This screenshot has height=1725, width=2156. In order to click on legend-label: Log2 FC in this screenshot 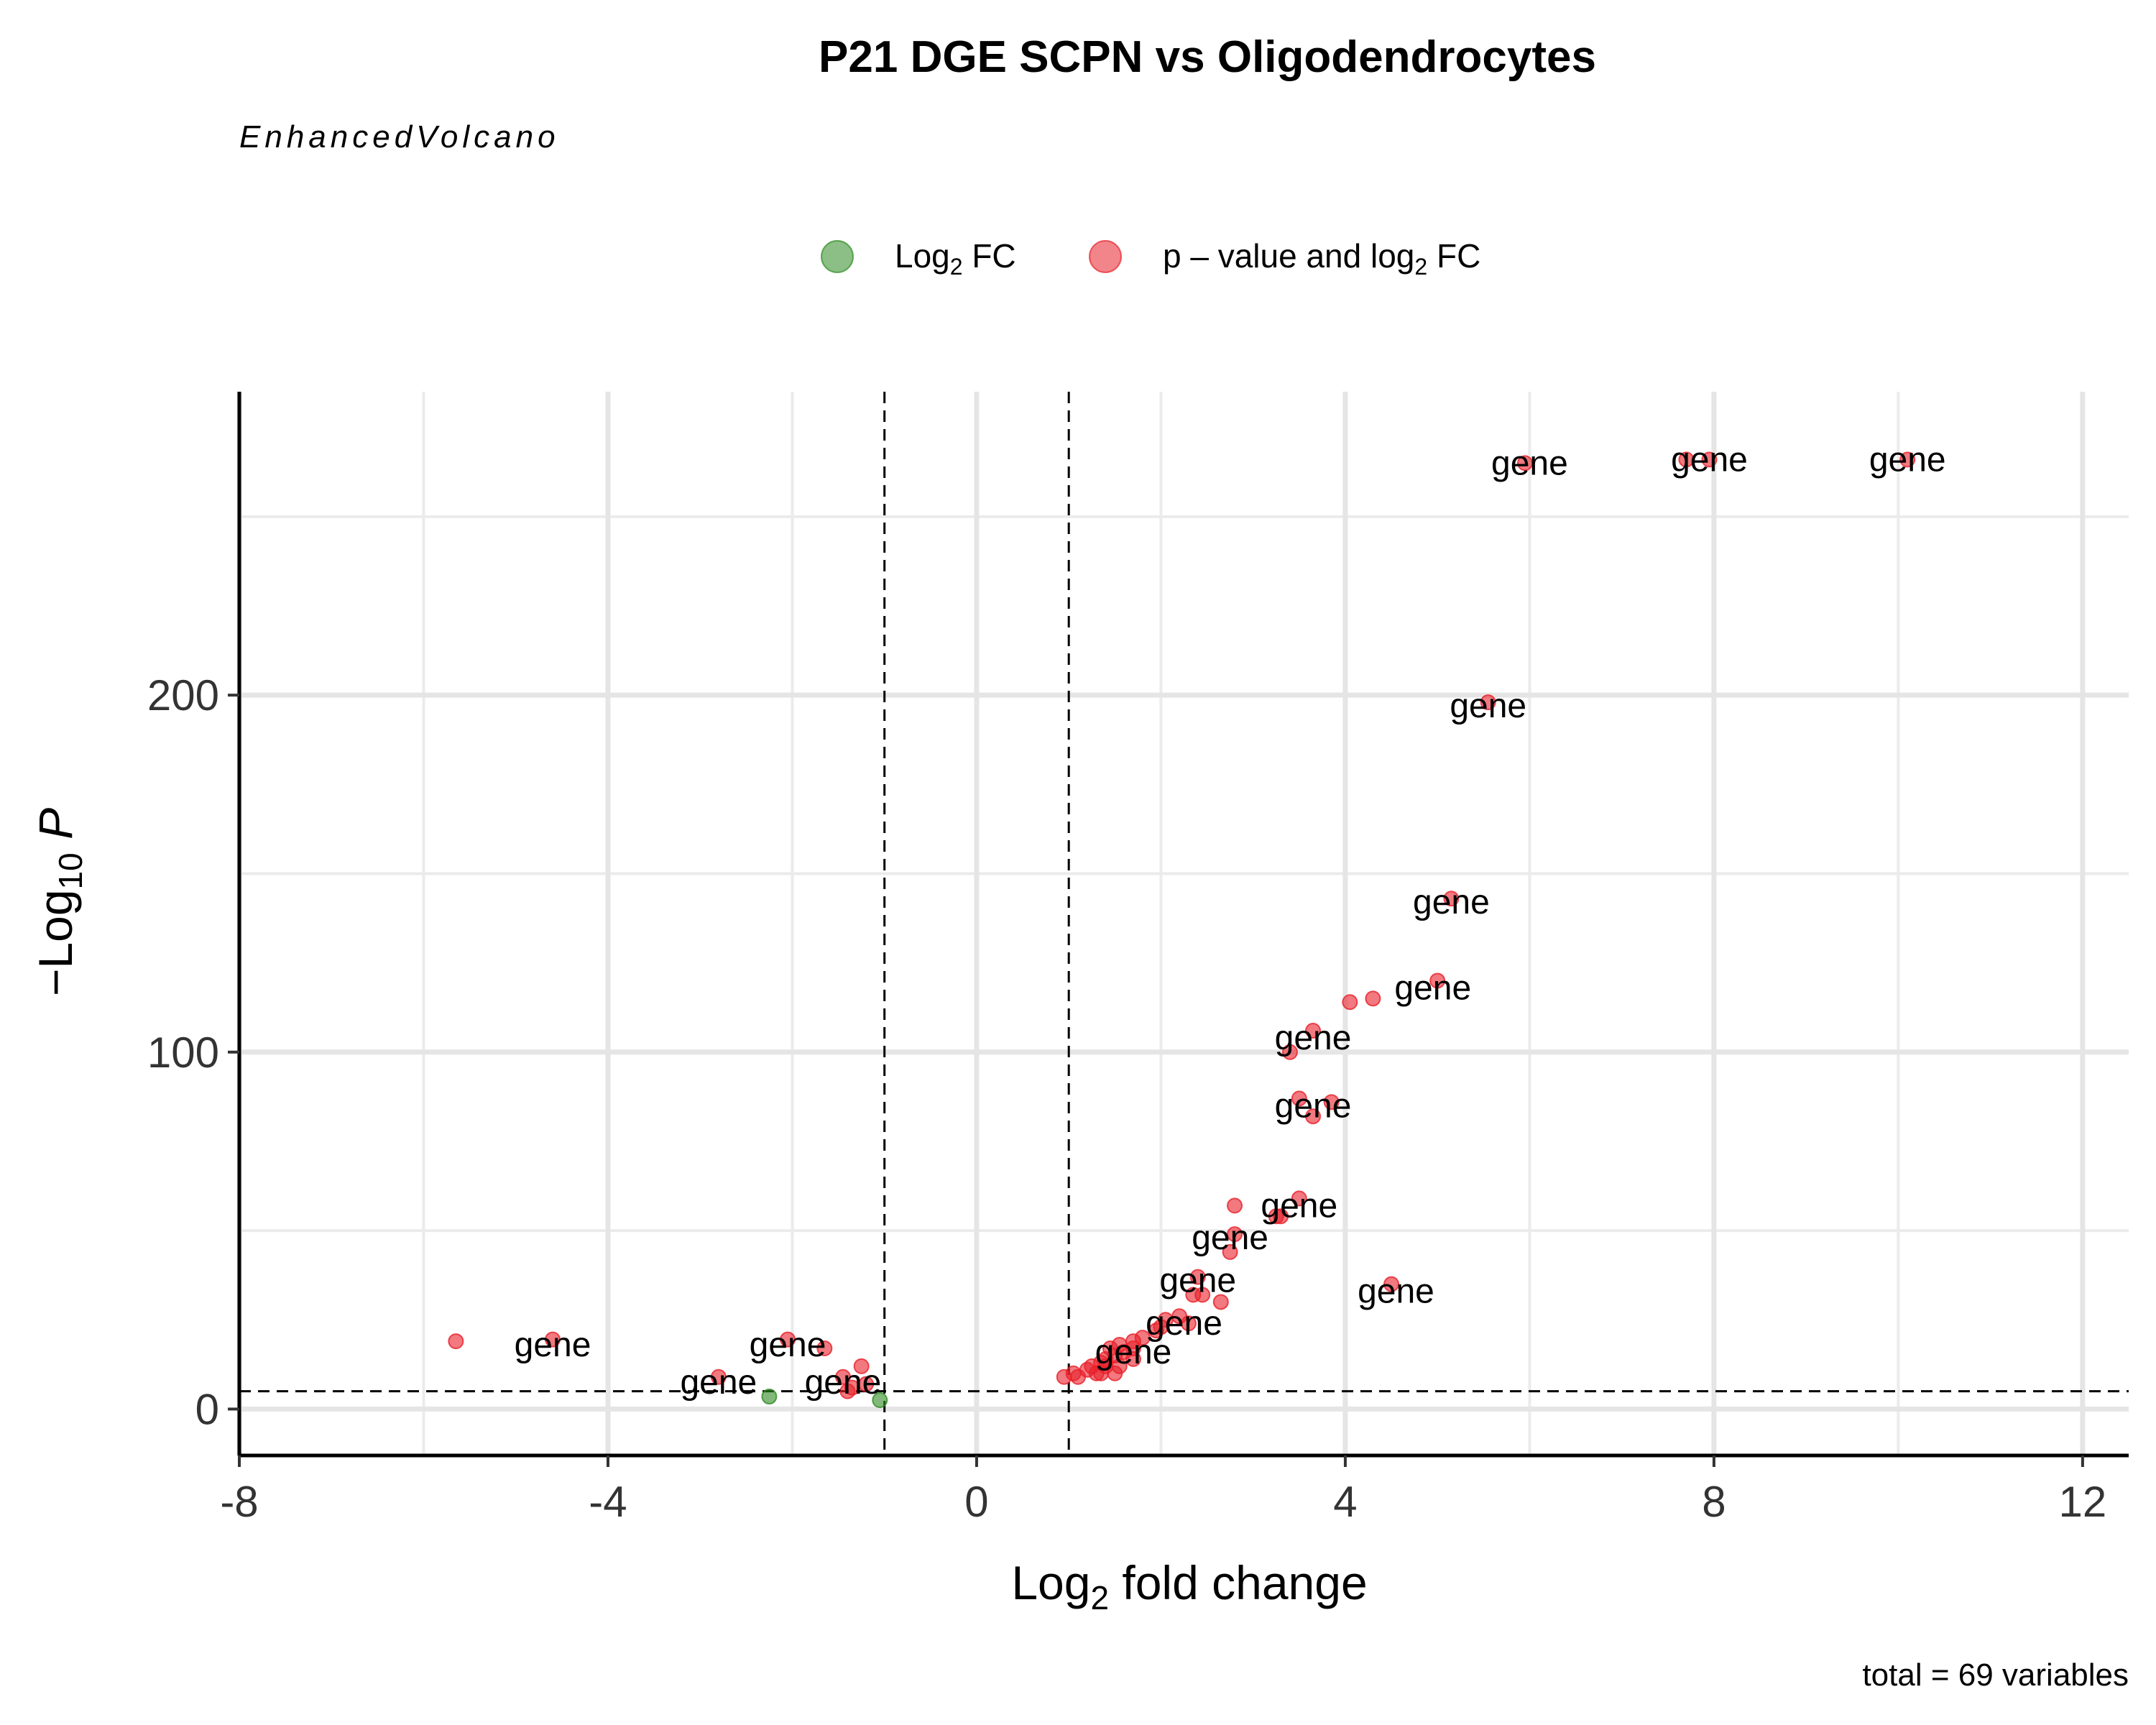, I will do `click(955, 258)`.